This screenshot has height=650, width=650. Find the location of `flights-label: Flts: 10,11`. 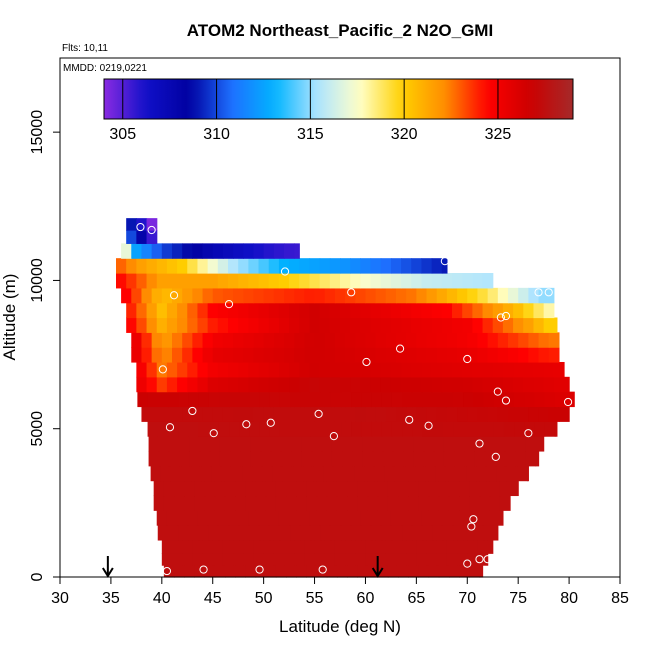

flights-label: Flts: 10,11 is located at coordinates (85, 48).